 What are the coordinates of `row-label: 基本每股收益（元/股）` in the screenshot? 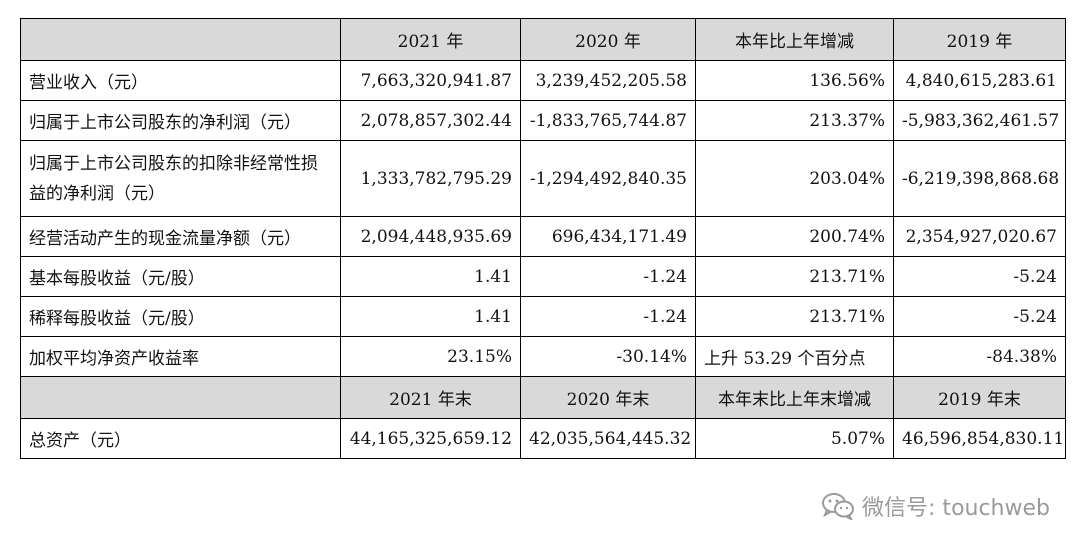 It's located at (180, 276).